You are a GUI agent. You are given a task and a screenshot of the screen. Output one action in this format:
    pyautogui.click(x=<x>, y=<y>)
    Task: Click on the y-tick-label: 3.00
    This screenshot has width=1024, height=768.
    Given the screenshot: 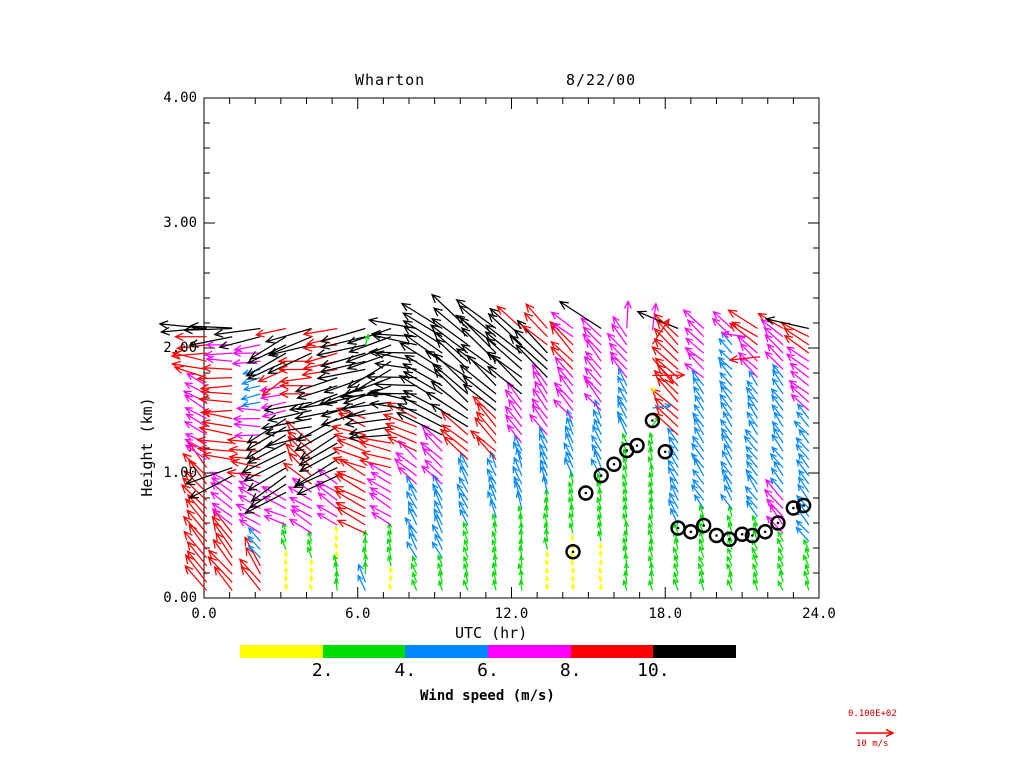 What is the action you would take?
    pyautogui.click(x=180, y=223)
    